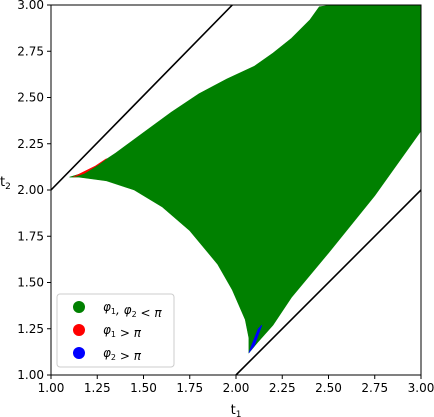  Describe the element at coordinates (30, 190) in the screenshot. I see `y-tick-label: 2.00` at that location.